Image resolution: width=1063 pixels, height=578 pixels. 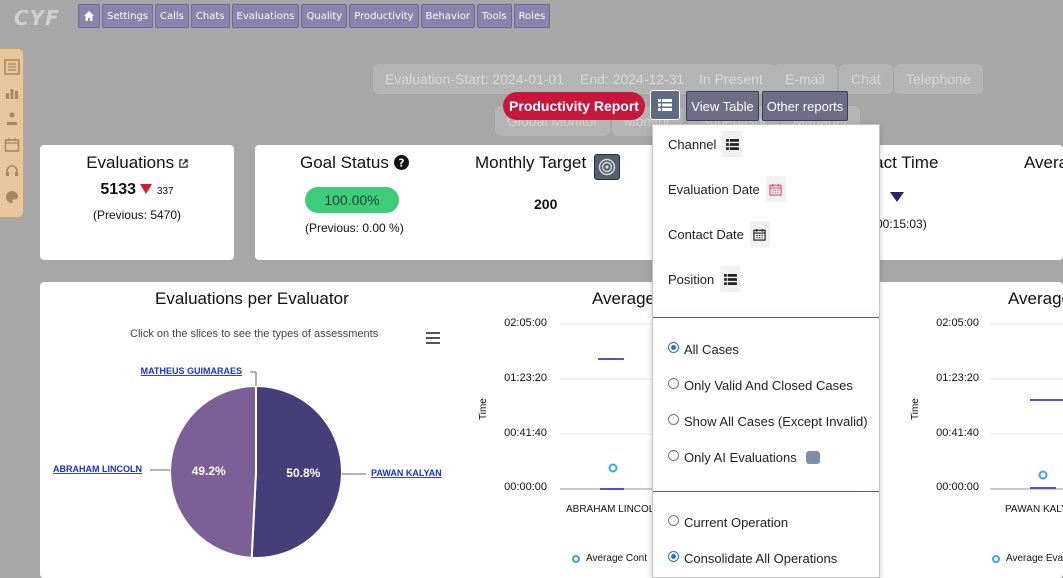 I want to click on group-by-position: Position, so click(x=704, y=279).